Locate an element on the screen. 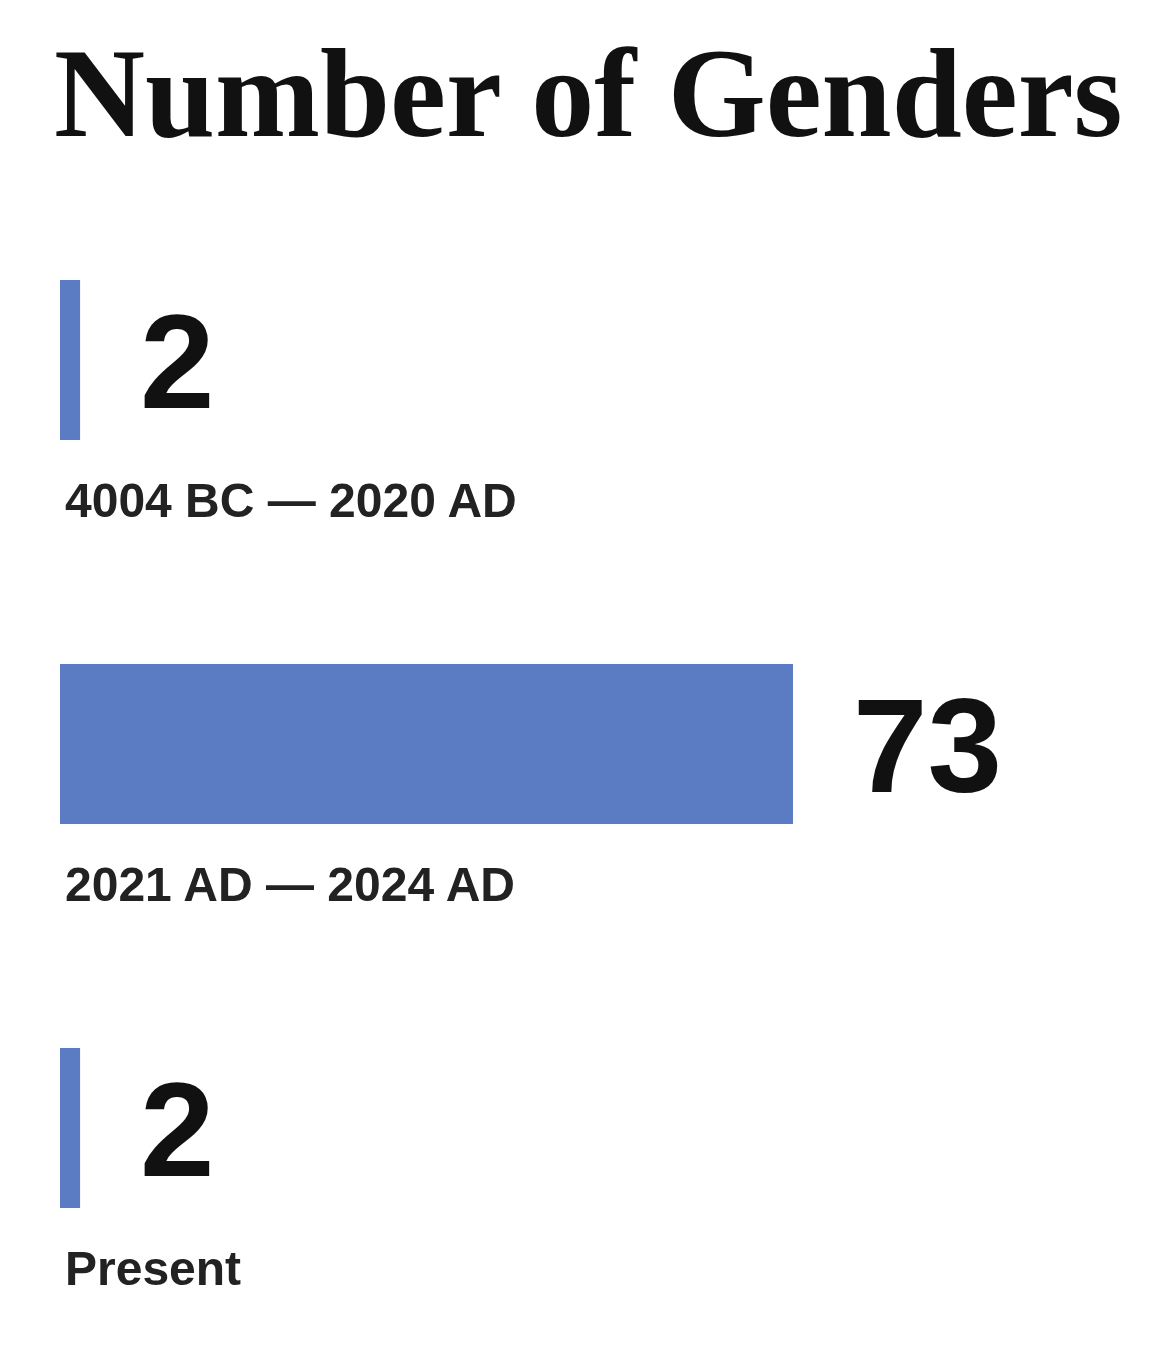 The image size is (1151, 1358). y-tick-label: Present is located at coordinates (153, 1268).